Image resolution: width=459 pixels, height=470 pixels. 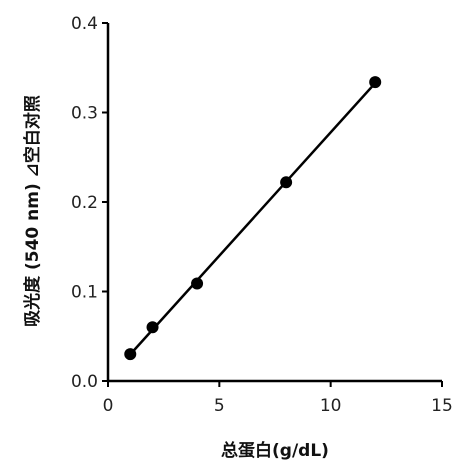 What do you see at coordinates (84, 114) in the screenshot?
I see `y-tick-label: 0.3` at bounding box center [84, 114].